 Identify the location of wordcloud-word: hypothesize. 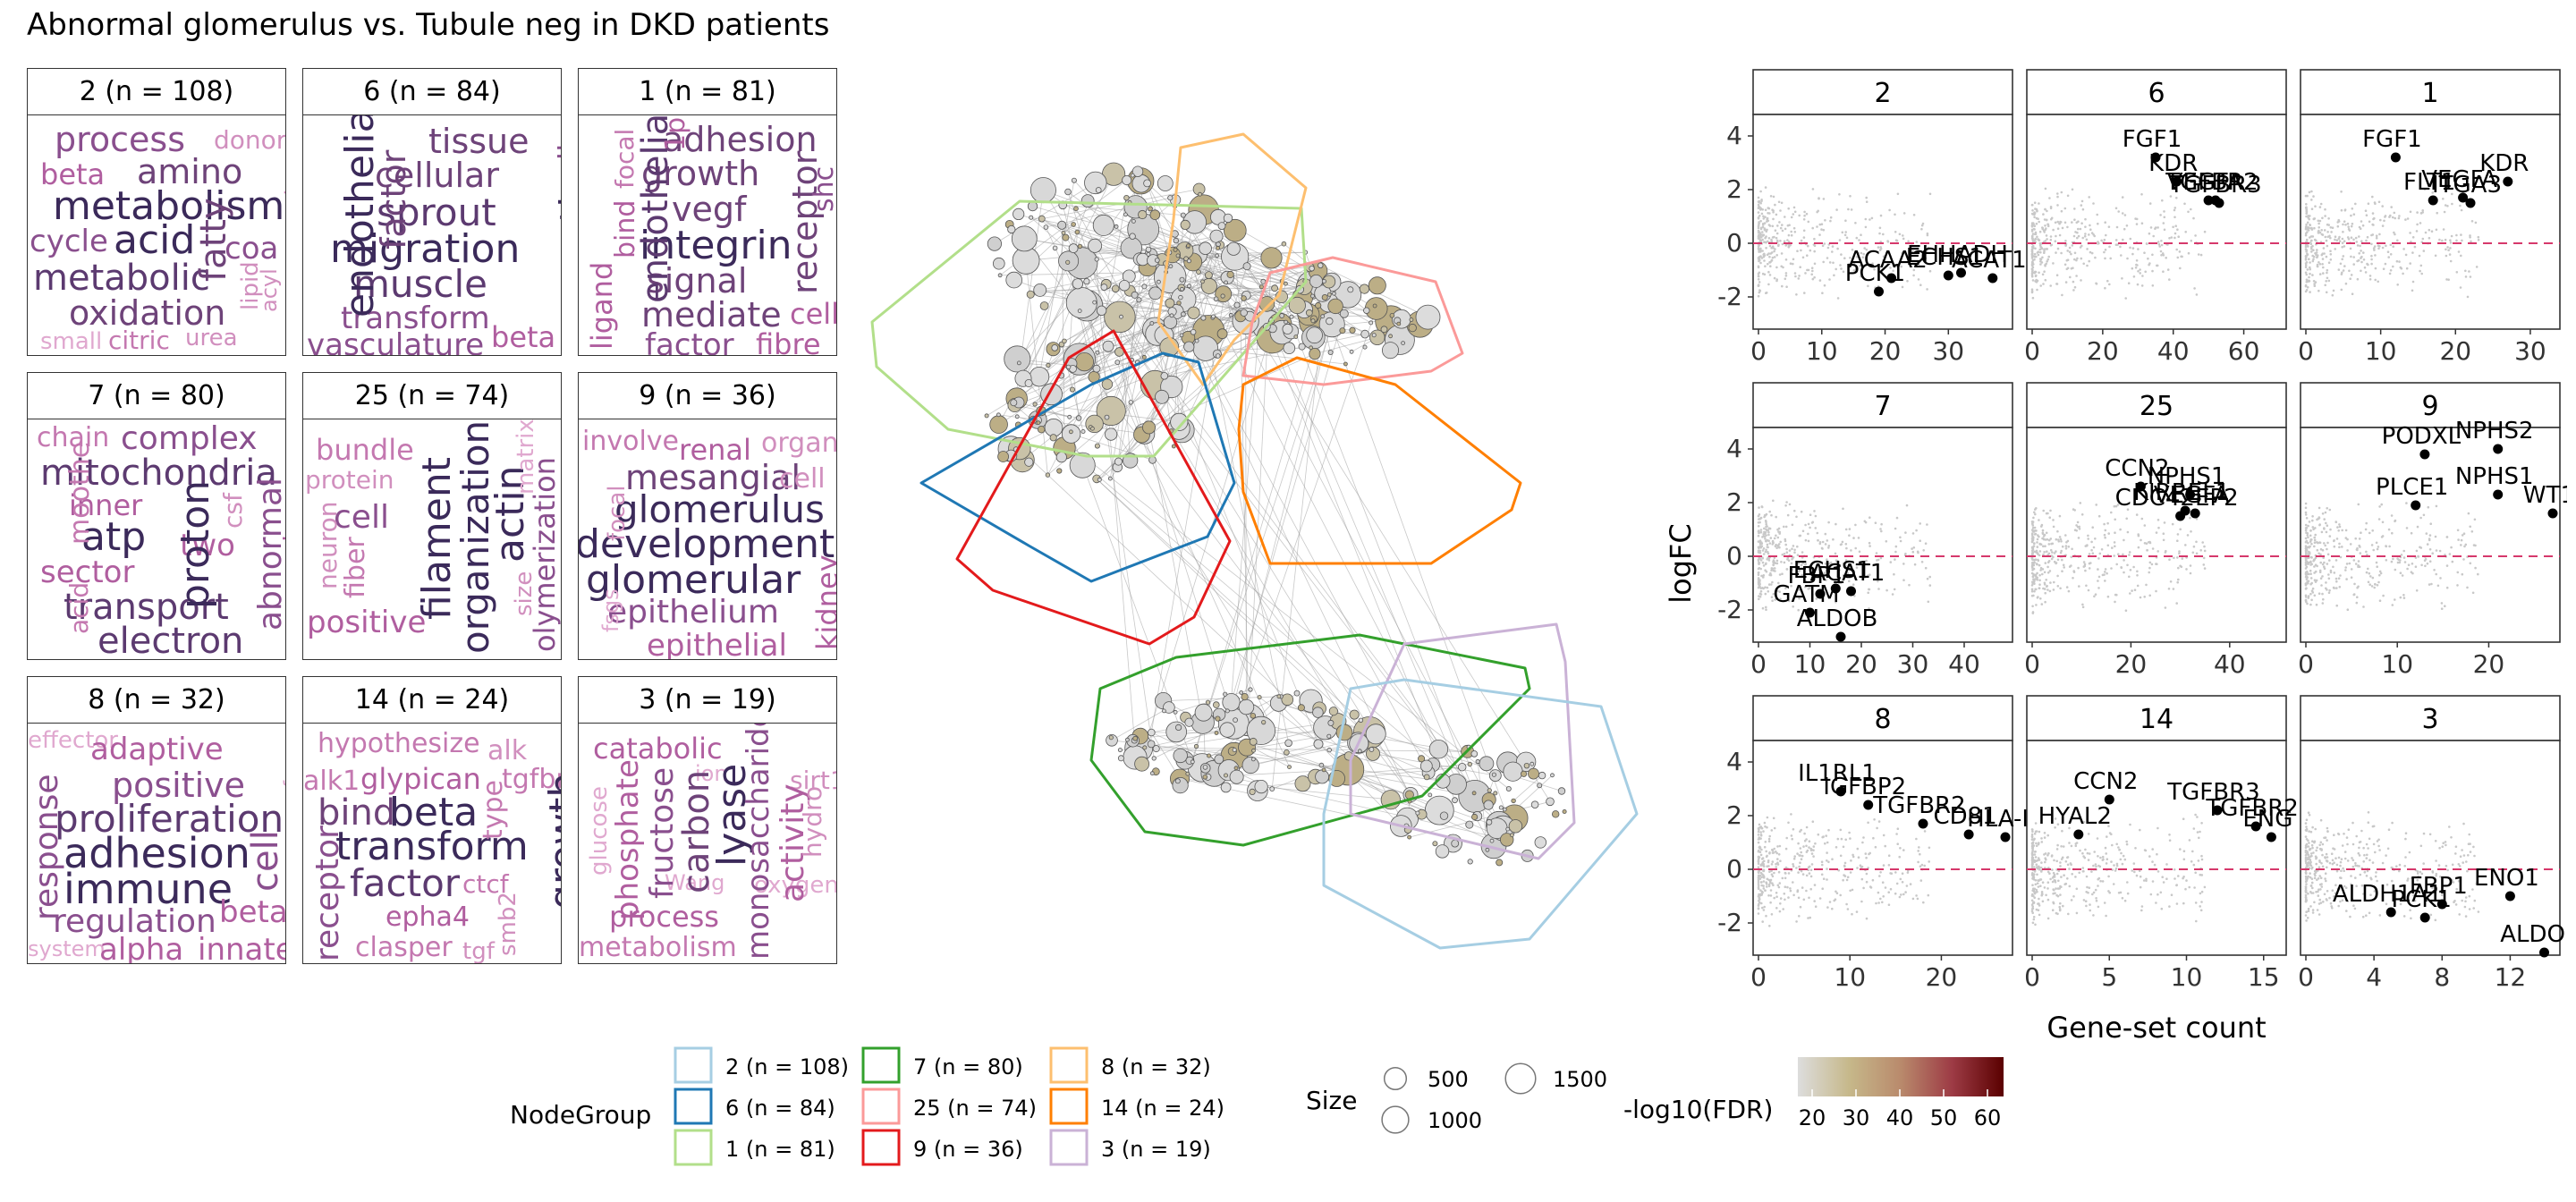
(399, 743).